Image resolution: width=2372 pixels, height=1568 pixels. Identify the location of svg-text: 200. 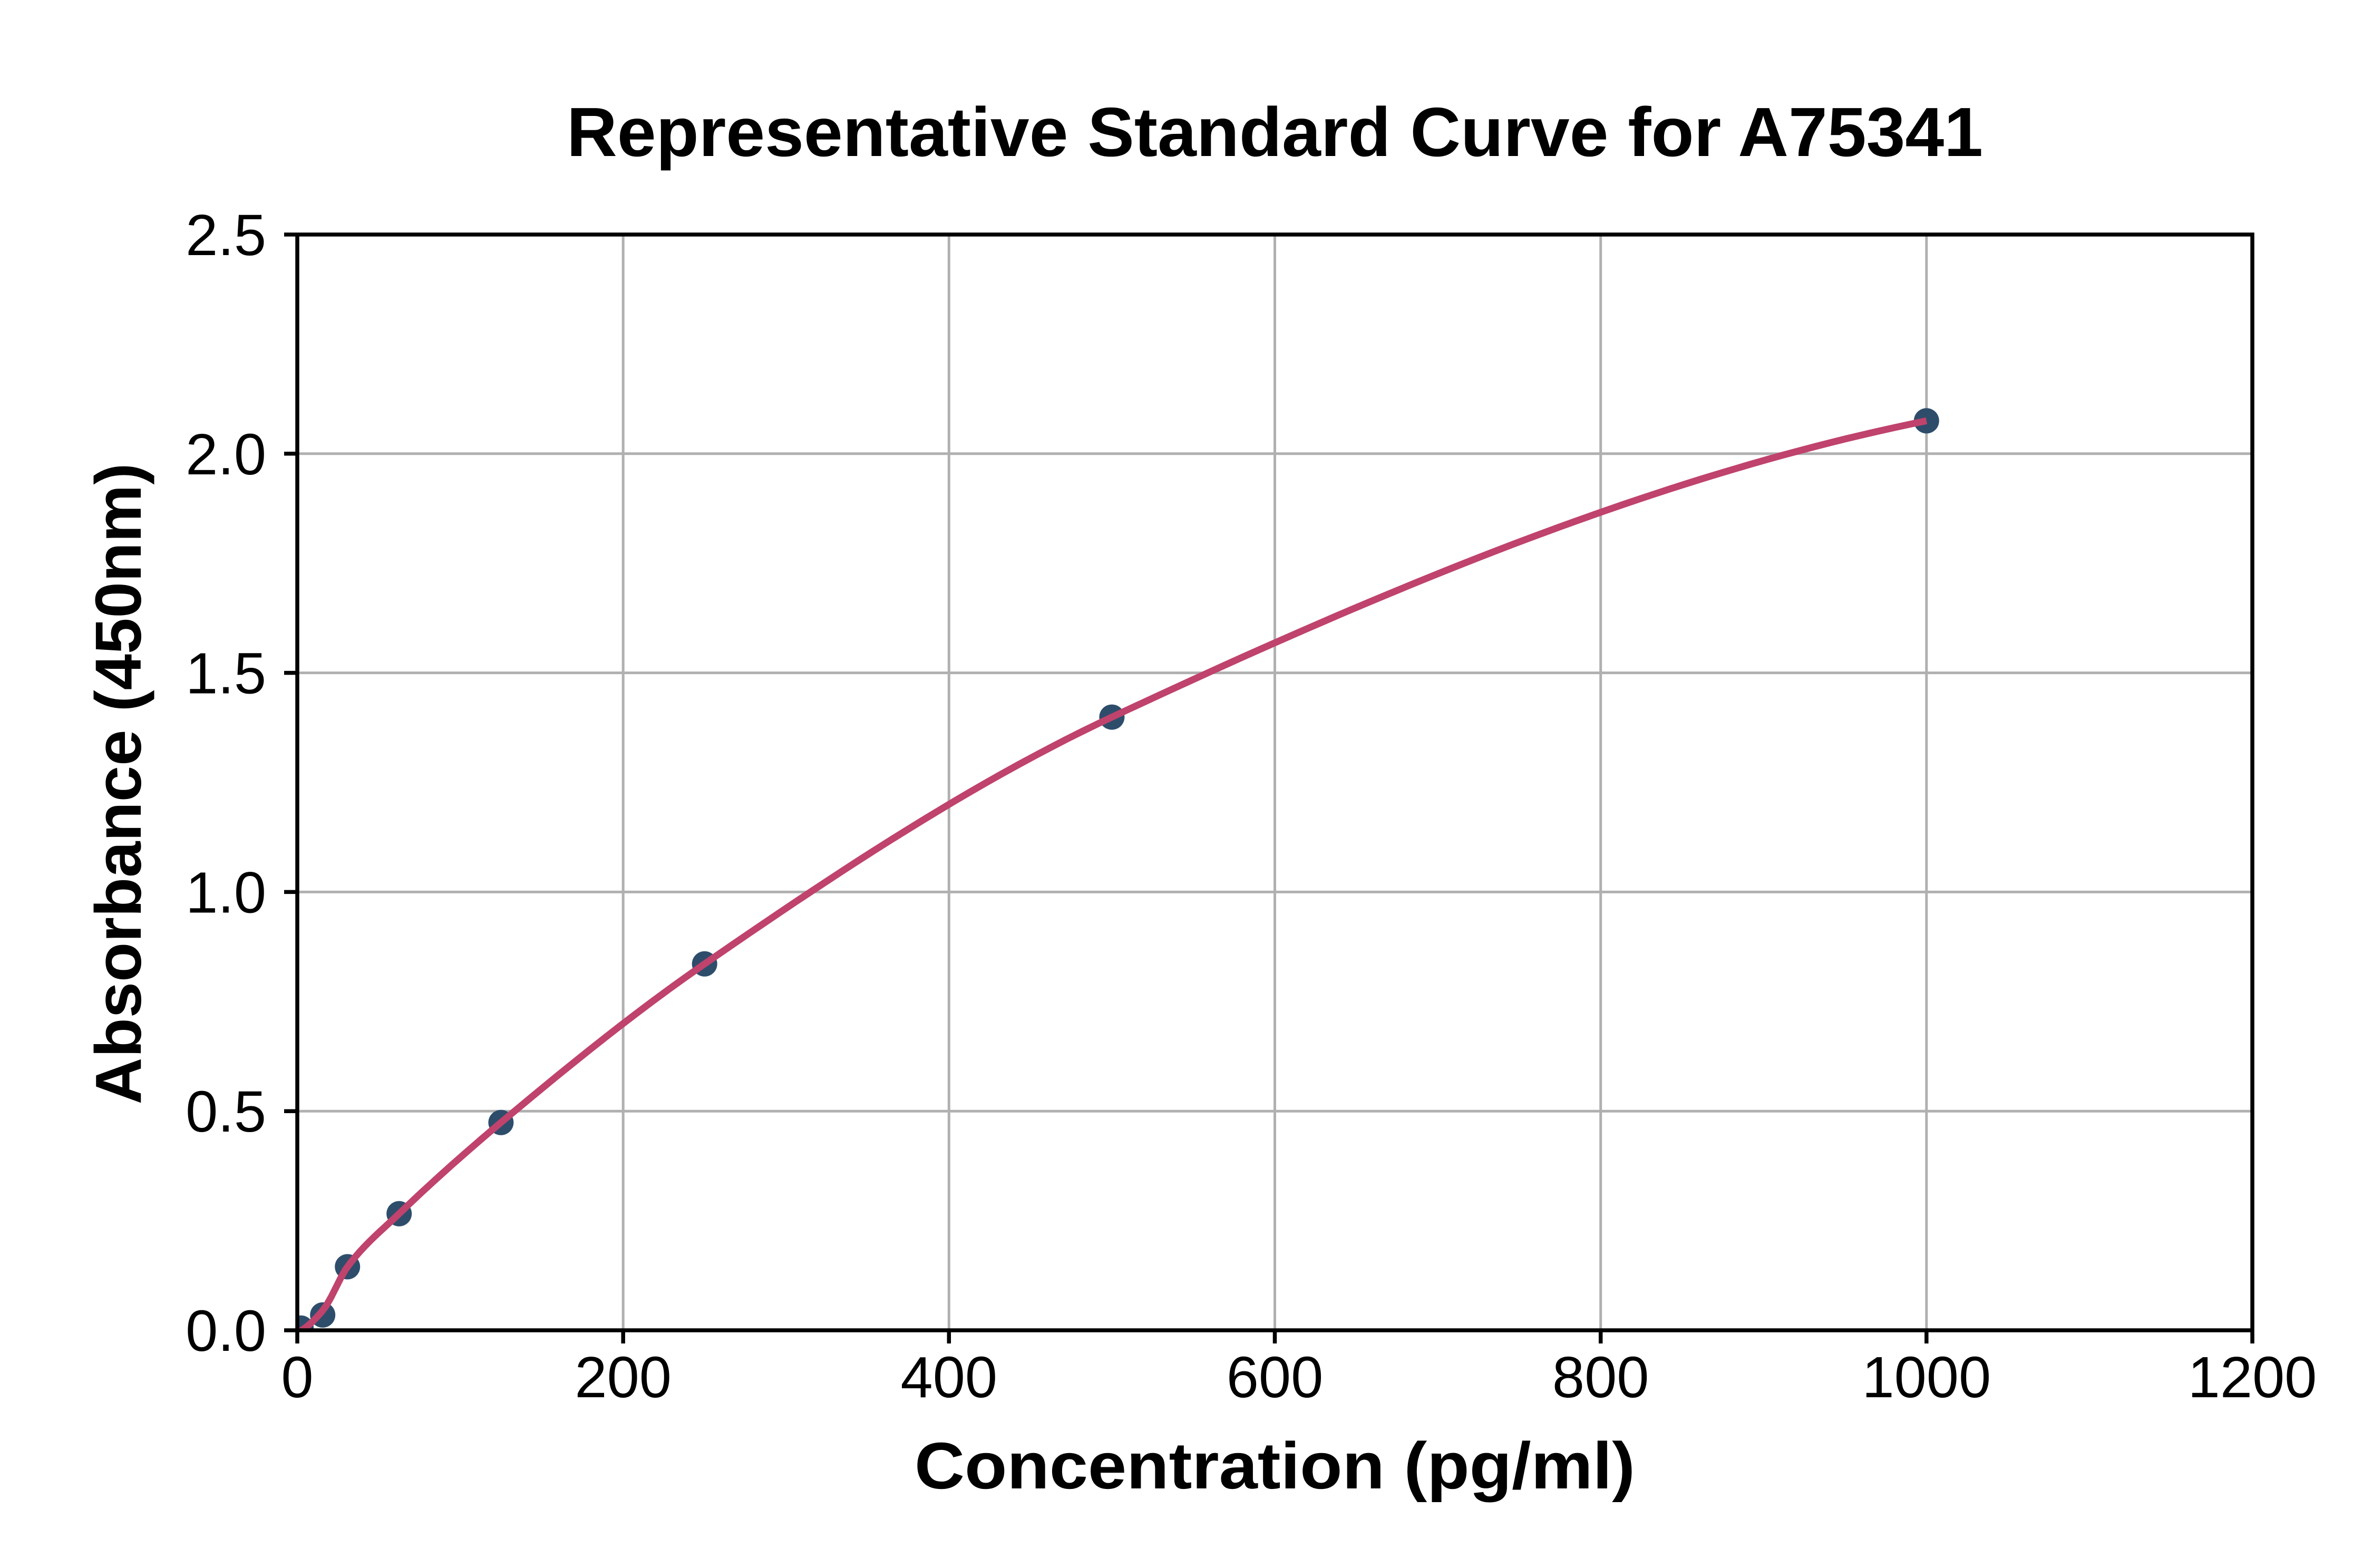
(623, 1378).